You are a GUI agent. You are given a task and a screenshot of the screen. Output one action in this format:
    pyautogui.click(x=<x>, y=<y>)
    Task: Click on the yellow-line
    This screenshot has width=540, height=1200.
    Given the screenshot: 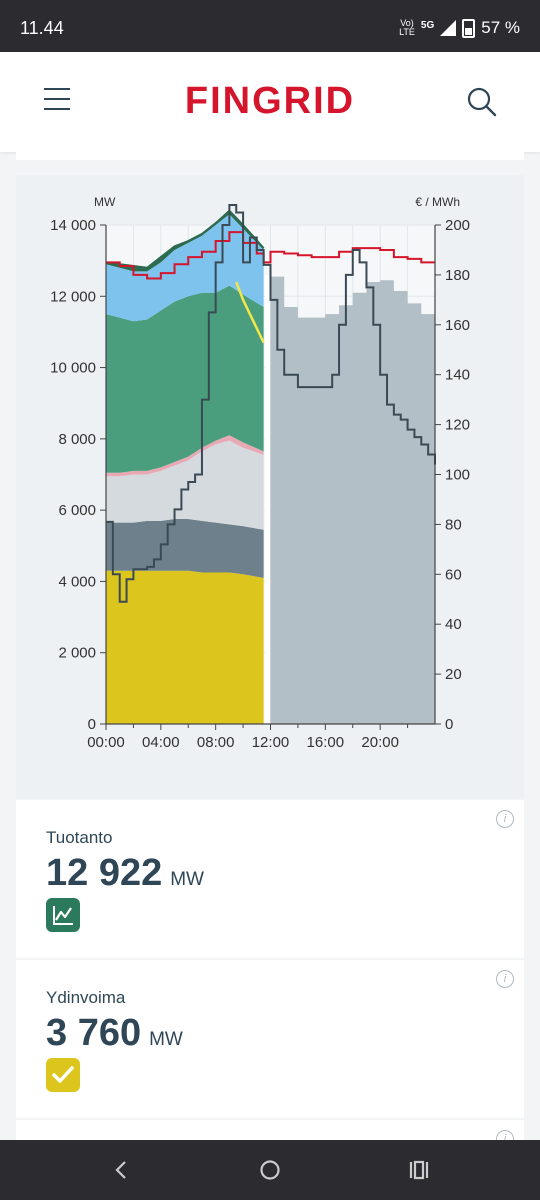 What is the action you would take?
    pyautogui.click(x=250, y=312)
    